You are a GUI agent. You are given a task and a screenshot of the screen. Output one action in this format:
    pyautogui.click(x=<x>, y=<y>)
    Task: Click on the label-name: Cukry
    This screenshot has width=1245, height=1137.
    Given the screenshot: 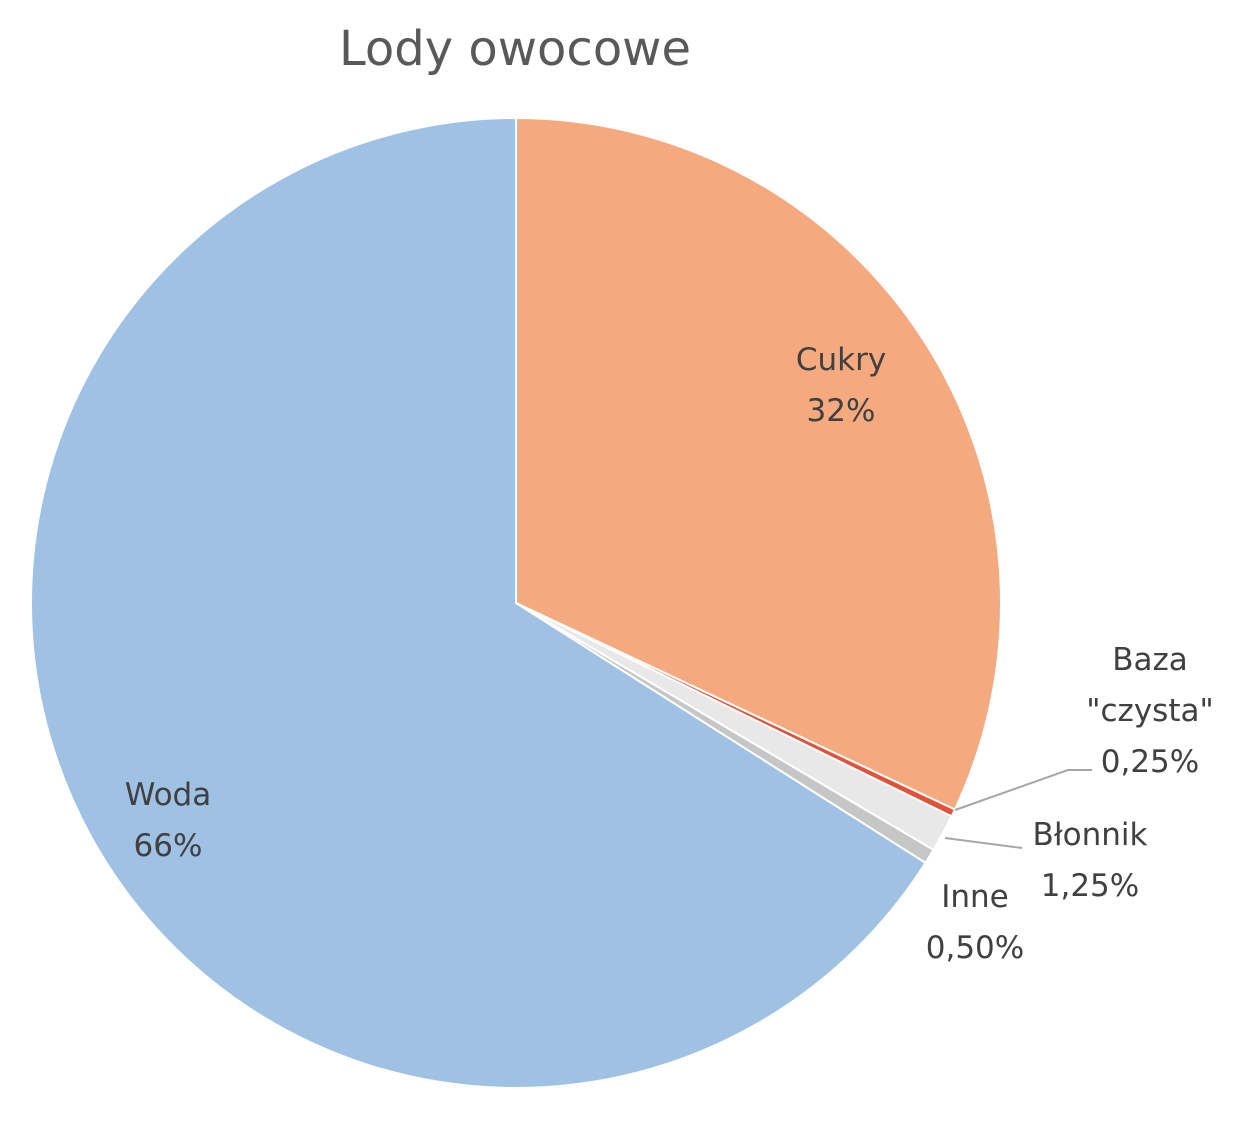 What is the action you would take?
    pyautogui.click(x=841, y=360)
    